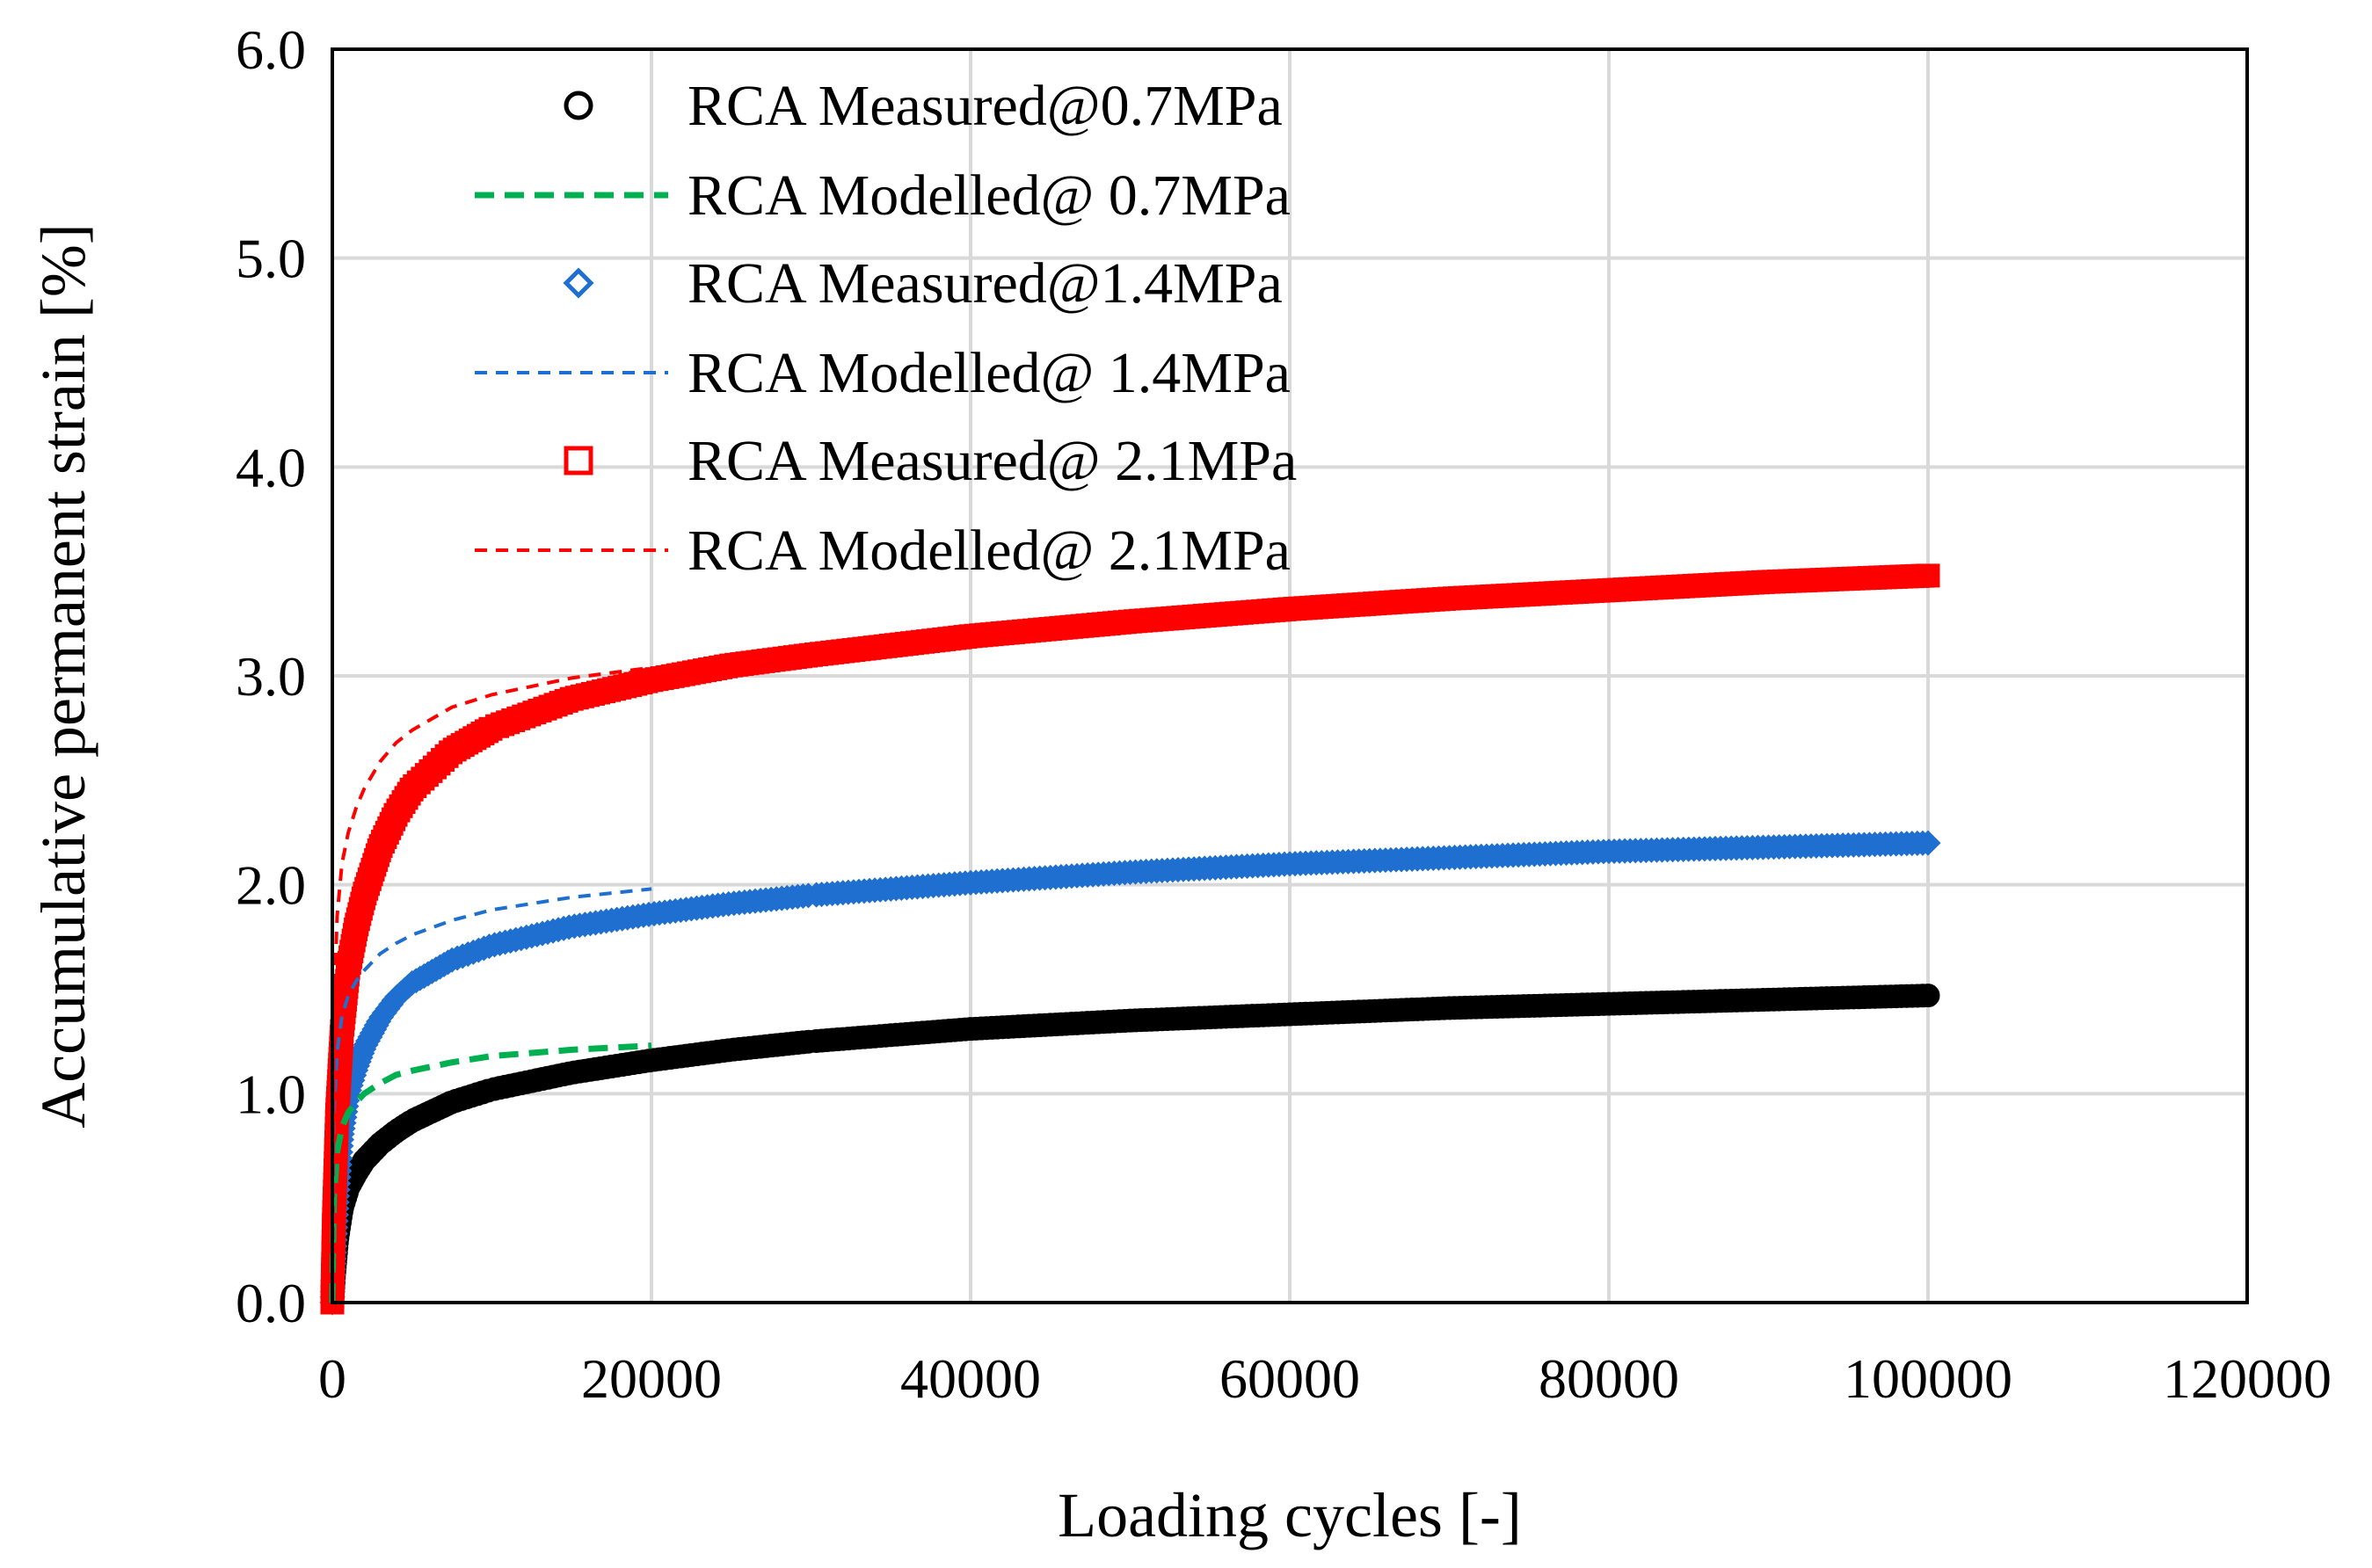  I want to click on y-tick-label: 3.0, so click(271, 676).